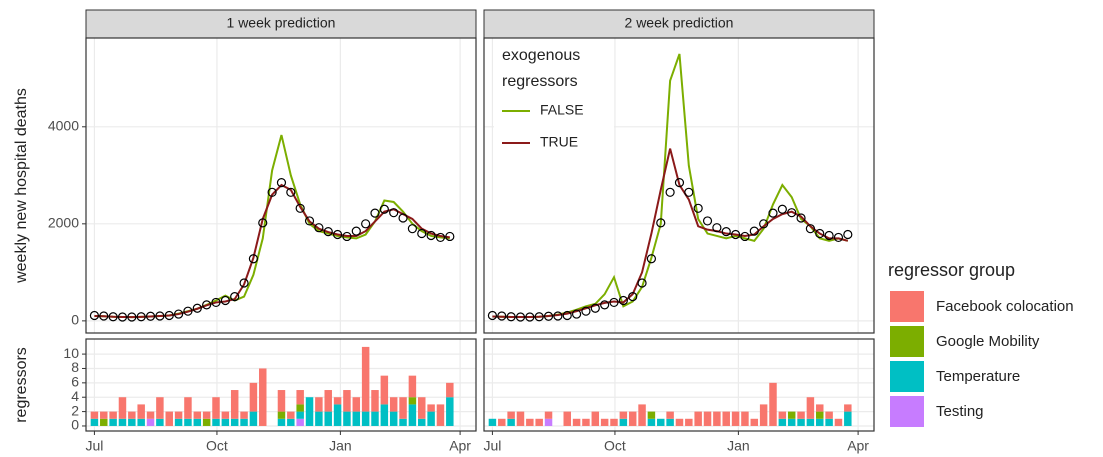 The width and height of the screenshot is (1103, 457). What do you see at coordinates (907, 376) in the screenshot?
I see `legend-key` at bounding box center [907, 376].